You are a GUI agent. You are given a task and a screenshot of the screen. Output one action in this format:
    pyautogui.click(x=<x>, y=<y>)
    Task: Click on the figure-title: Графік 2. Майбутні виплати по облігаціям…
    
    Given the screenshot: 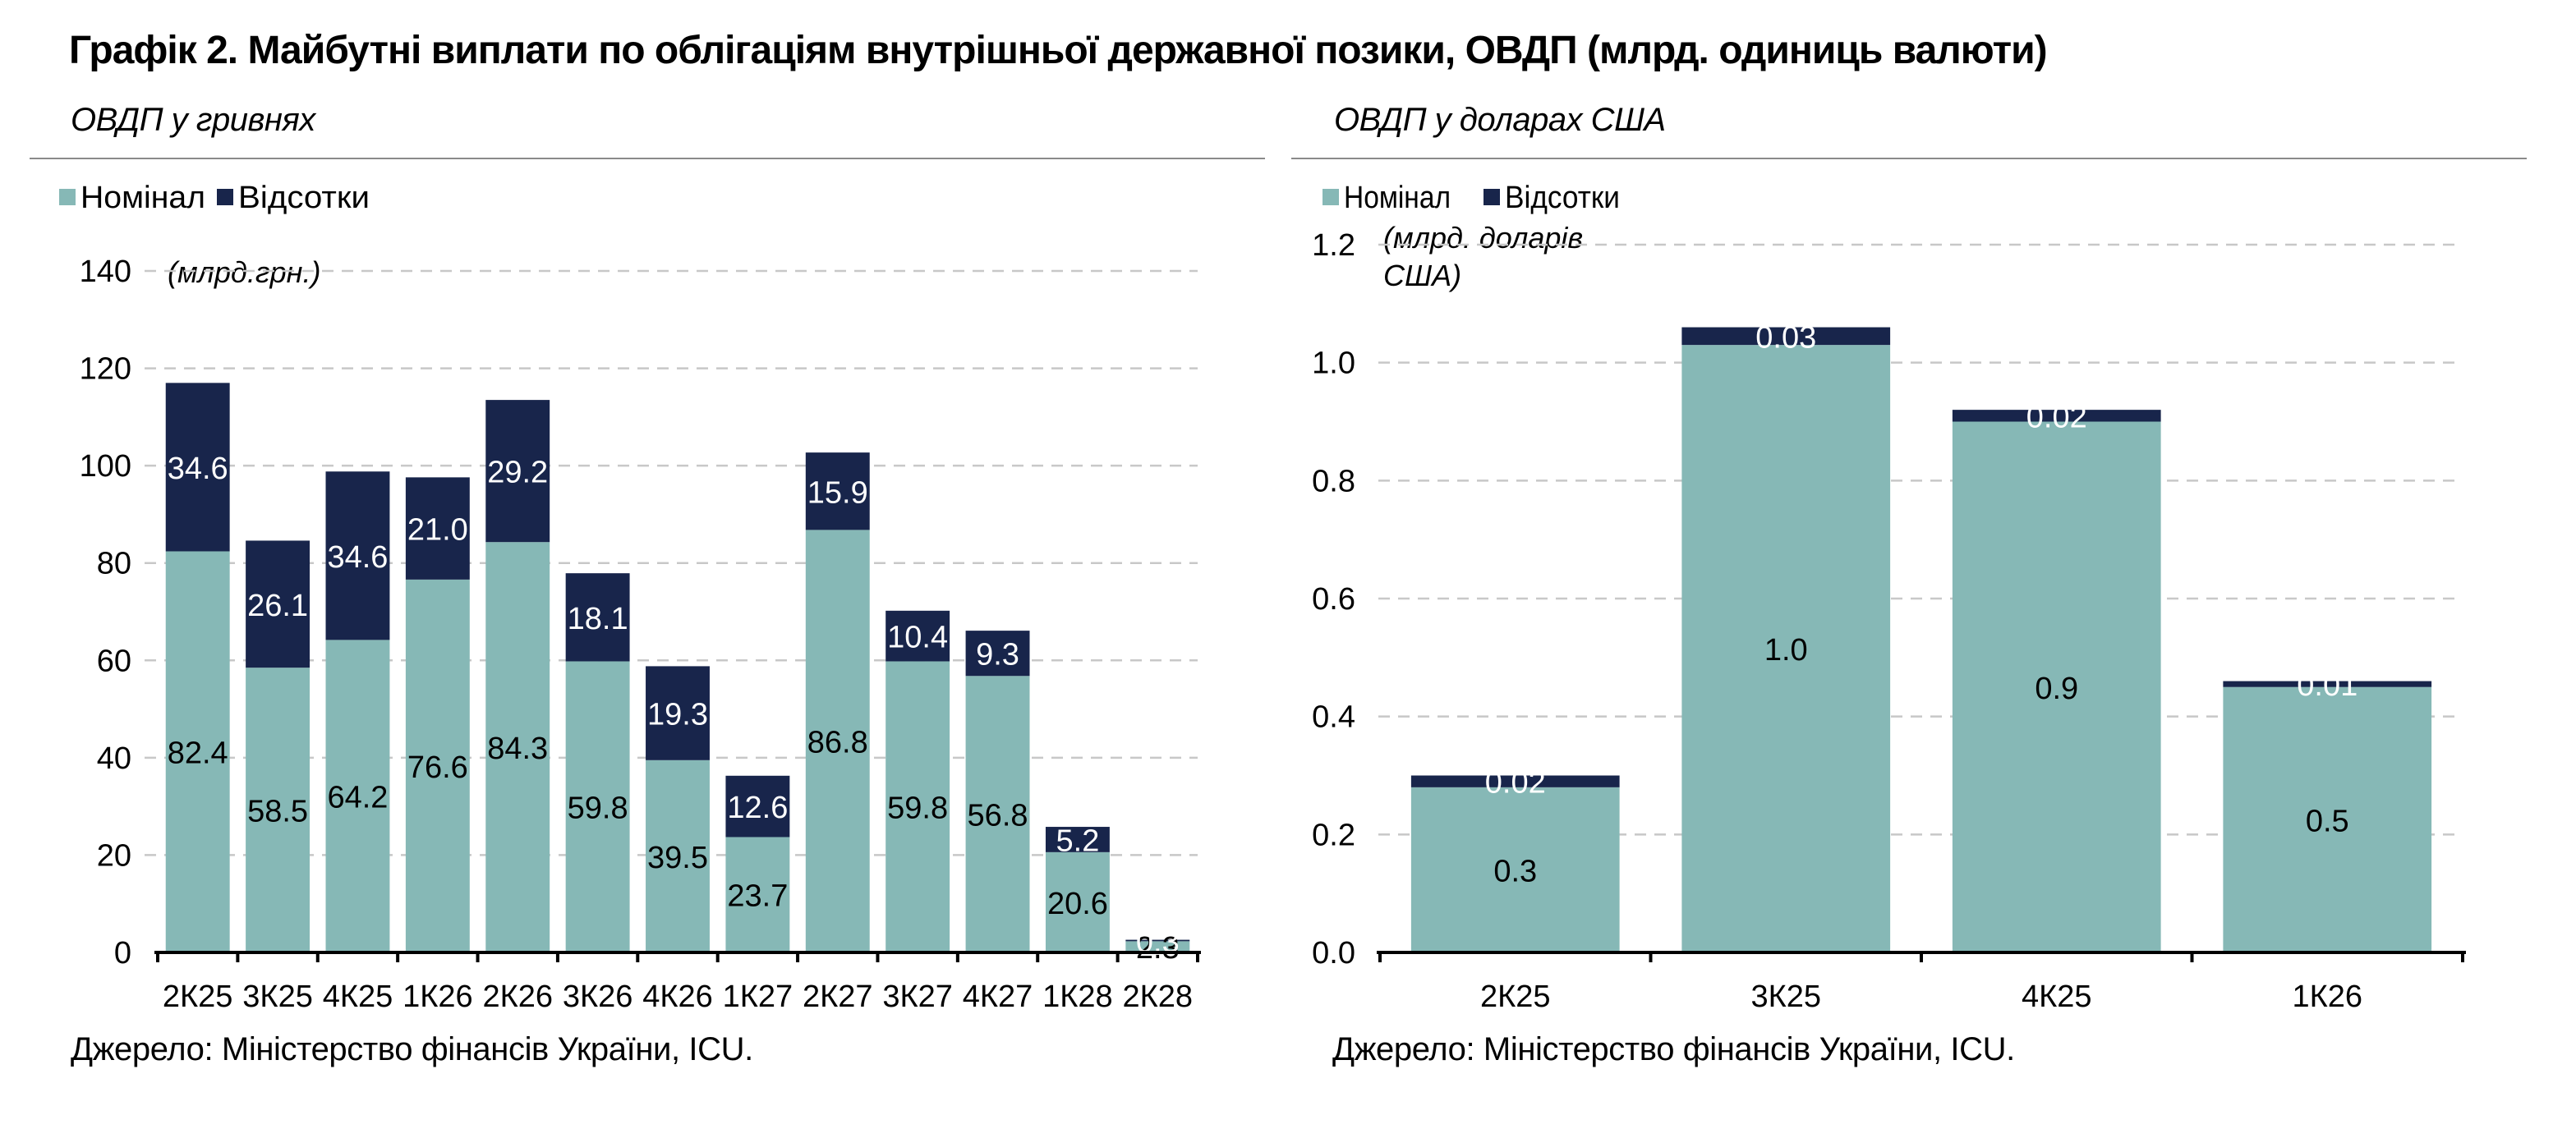 What is the action you would take?
    pyautogui.click(x=1058, y=50)
    